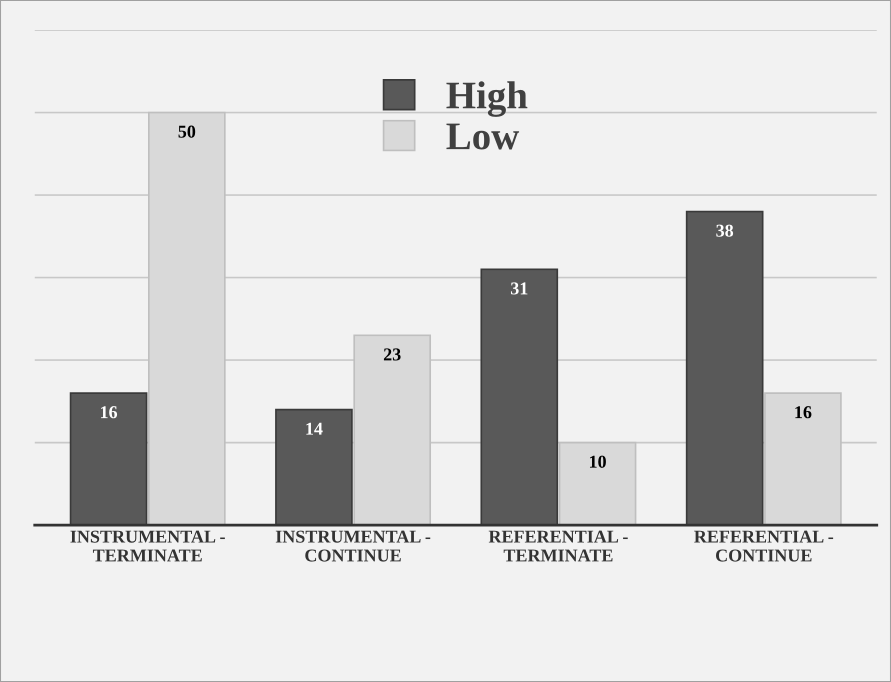 Image resolution: width=891 pixels, height=682 pixels. Describe the element at coordinates (487, 99) in the screenshot. I see `legend-label: High` at that location.